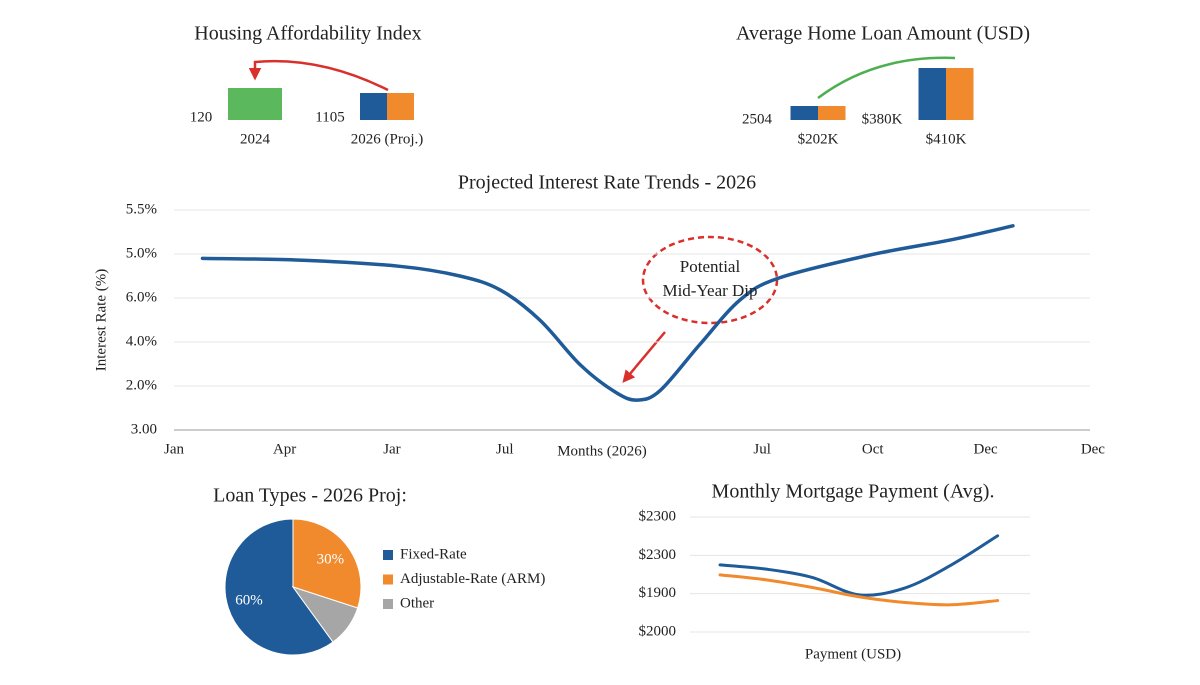  What do you see at coordinates (757, 119) in the screenshot?
I see `annotation: 2504` at bounding box center [757, 119].